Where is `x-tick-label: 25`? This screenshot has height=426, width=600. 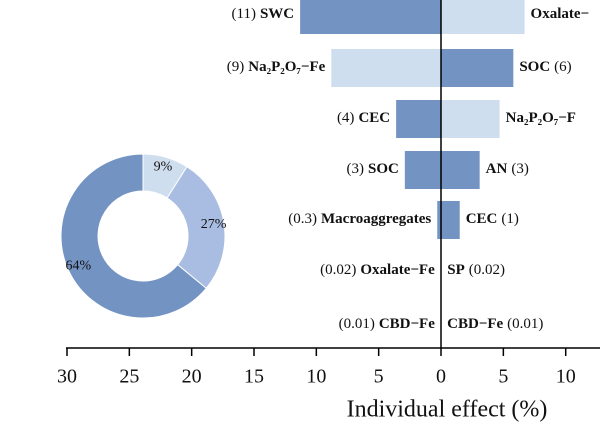
x-tick-label: 25 is located at coordinates (129, 377).